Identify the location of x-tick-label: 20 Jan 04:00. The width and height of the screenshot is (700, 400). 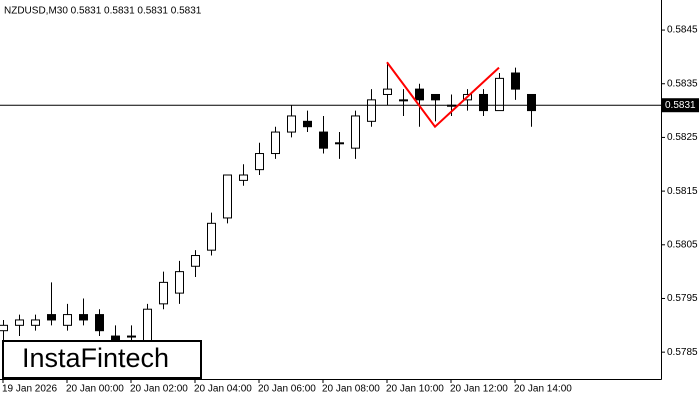
(223, 389).